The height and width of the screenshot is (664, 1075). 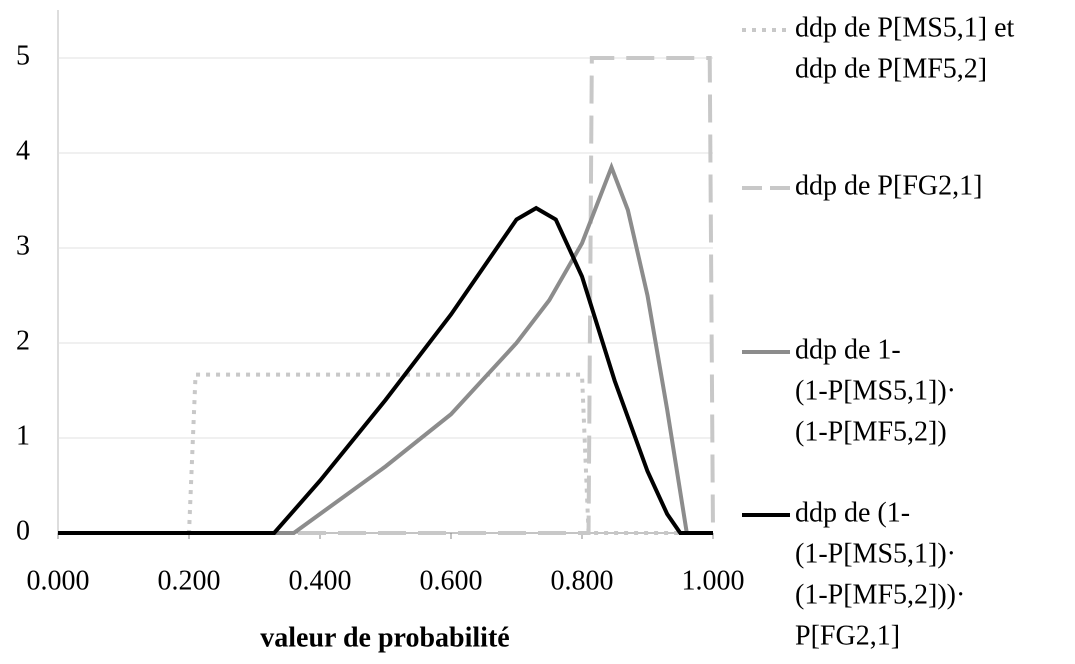 I want to click on x-tick-label: 0.400, so click(x=320, y=580).